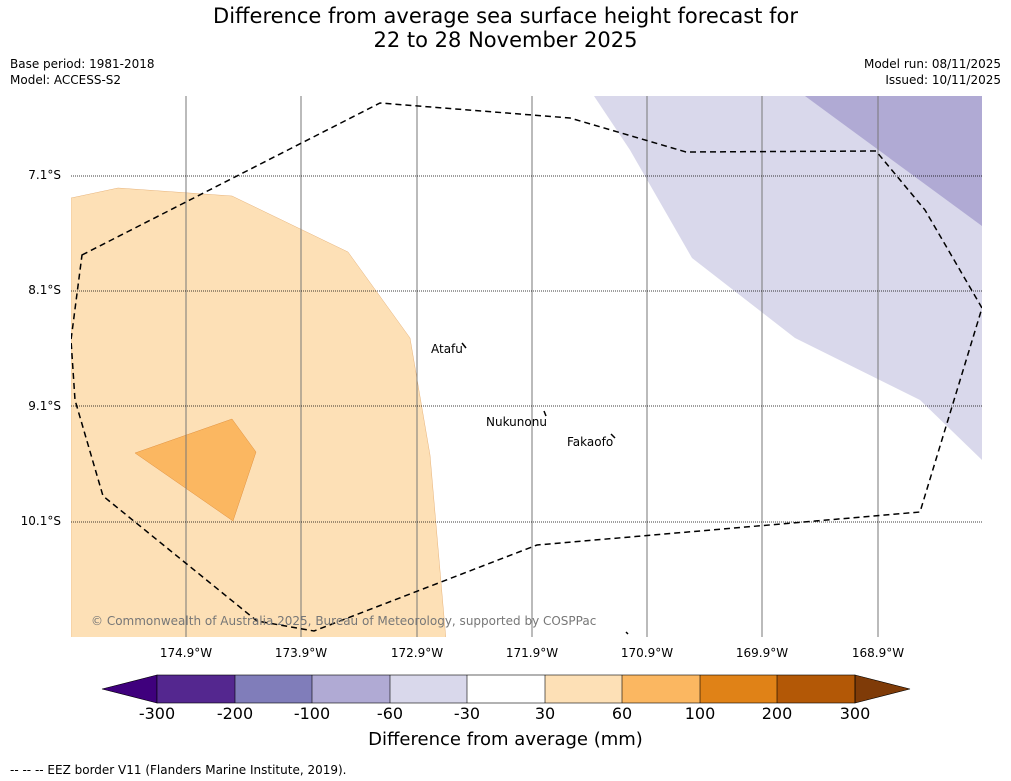 This screenshot has height=781, width=1011. I want to click on colorbar-tick: 30, so click(545, 713).